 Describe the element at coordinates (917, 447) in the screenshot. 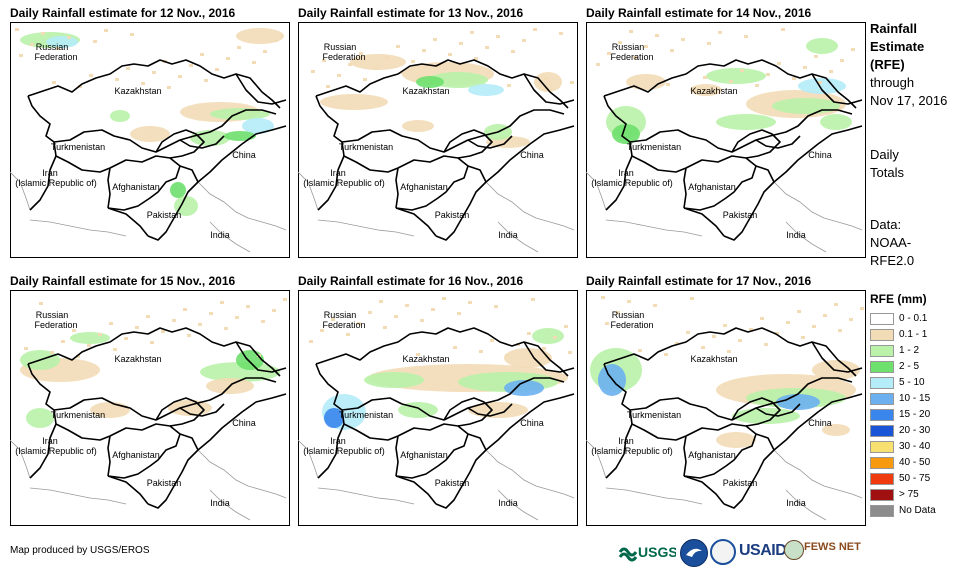

I see `legend-item: 30 - 40` at that location.